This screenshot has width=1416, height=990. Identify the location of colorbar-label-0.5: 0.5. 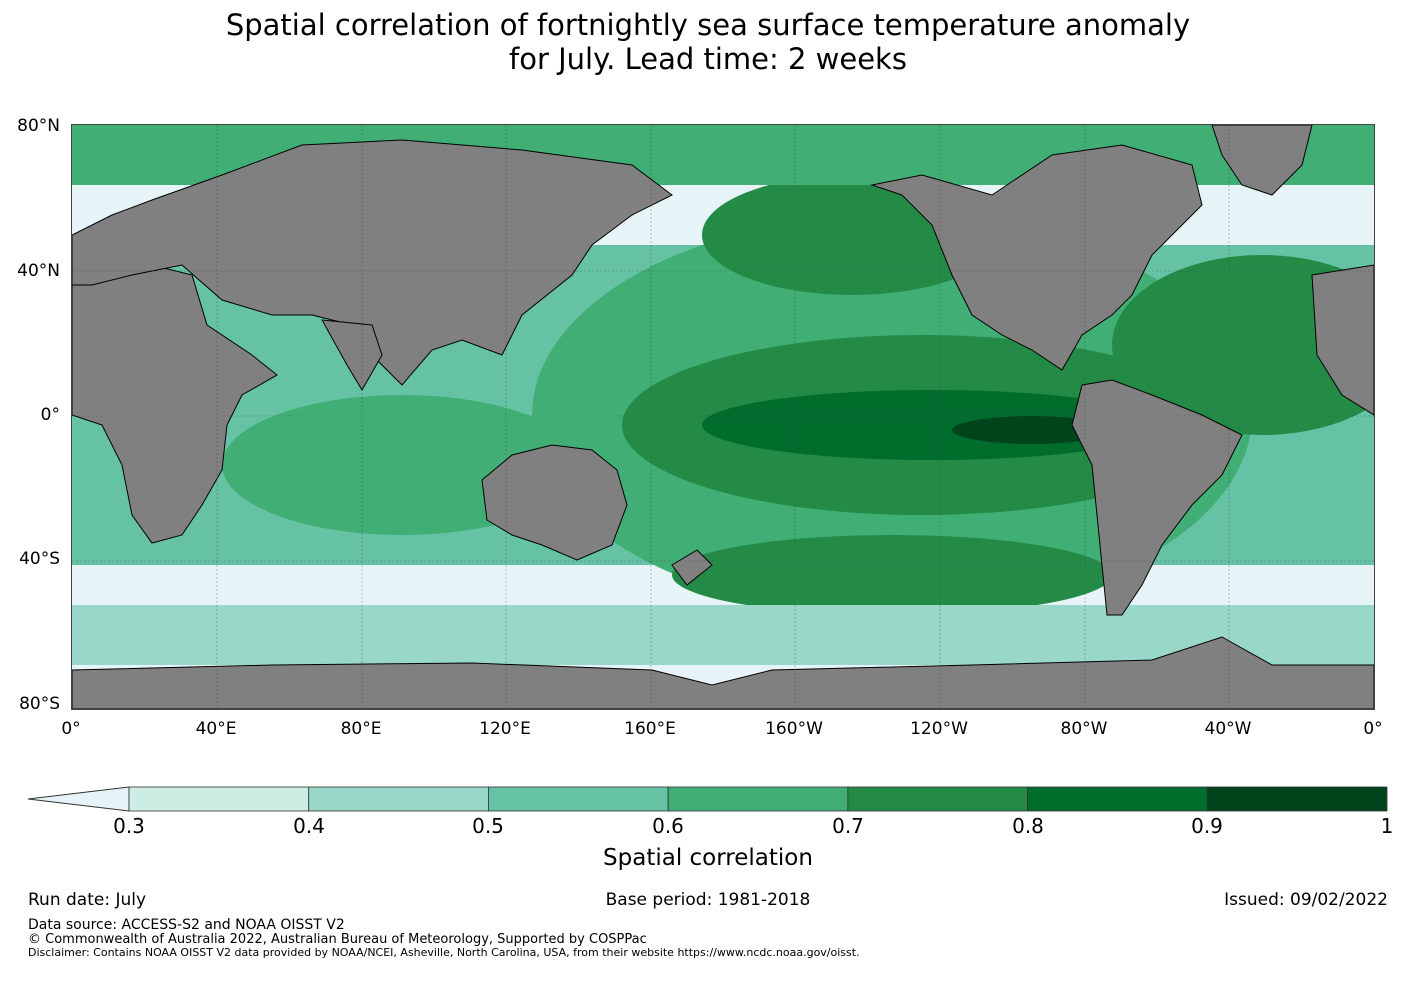
(488, 826).